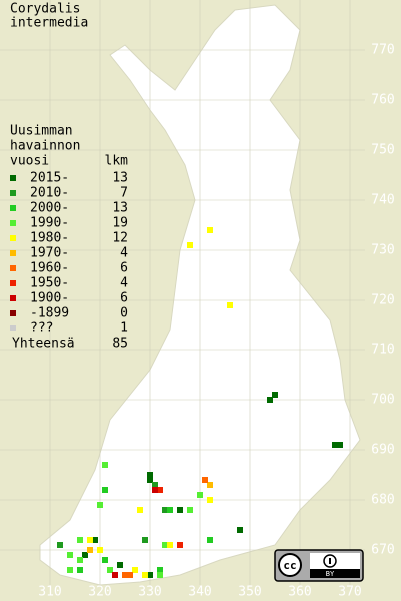 The height and width of the screenshot is (601, 401). What do you see at coordinates (120, 208) in the screenshot?
I see `legend-count: 13` at bounding box center [120, 208].